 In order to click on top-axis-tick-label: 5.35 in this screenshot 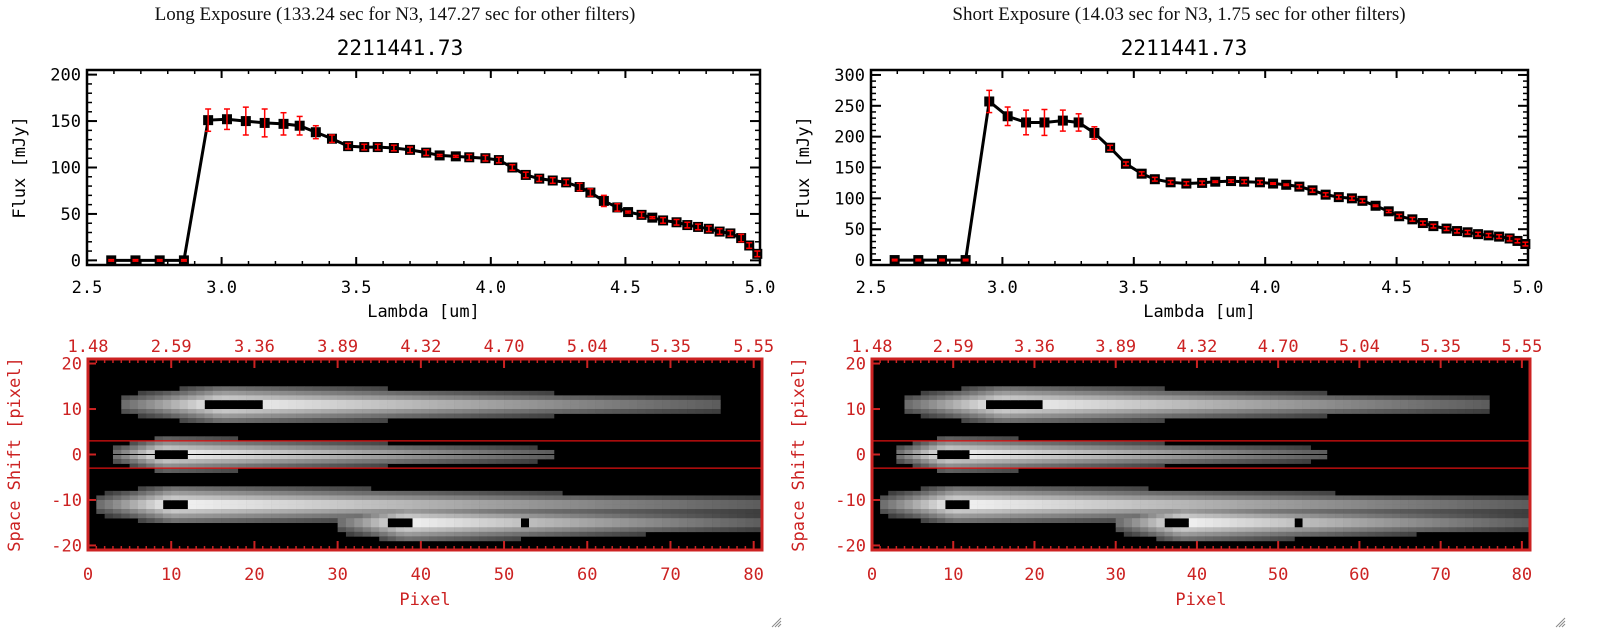, I will do `click(1440, 347)`.